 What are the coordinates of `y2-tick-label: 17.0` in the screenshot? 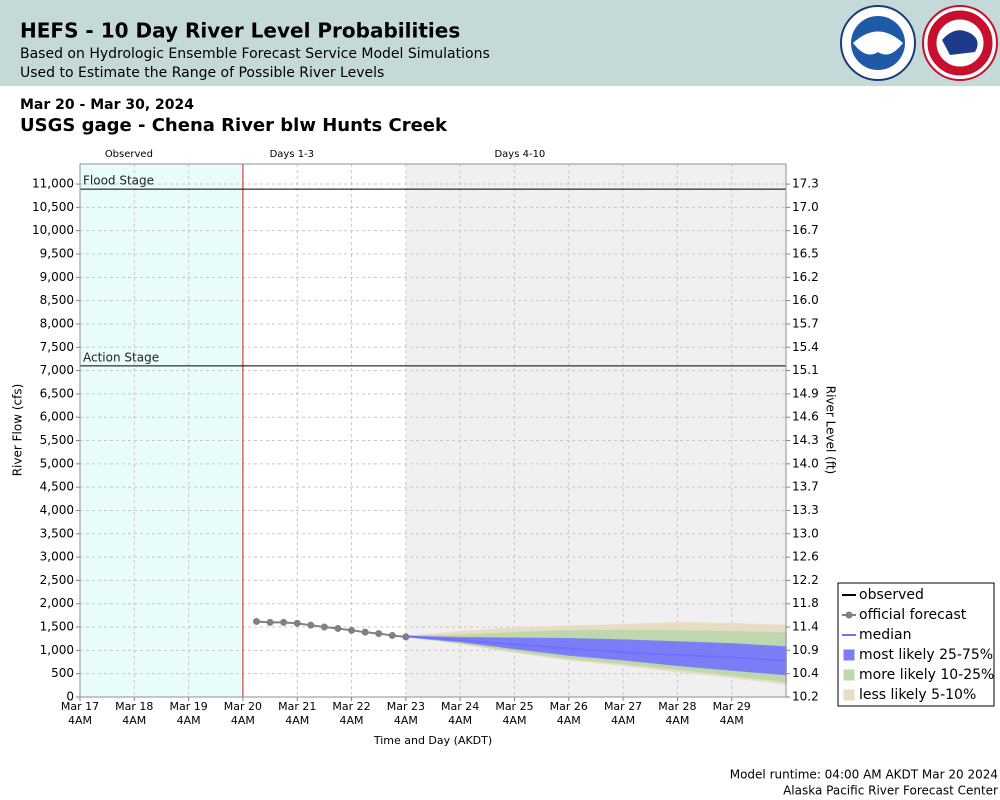 It's located at (805, 207).